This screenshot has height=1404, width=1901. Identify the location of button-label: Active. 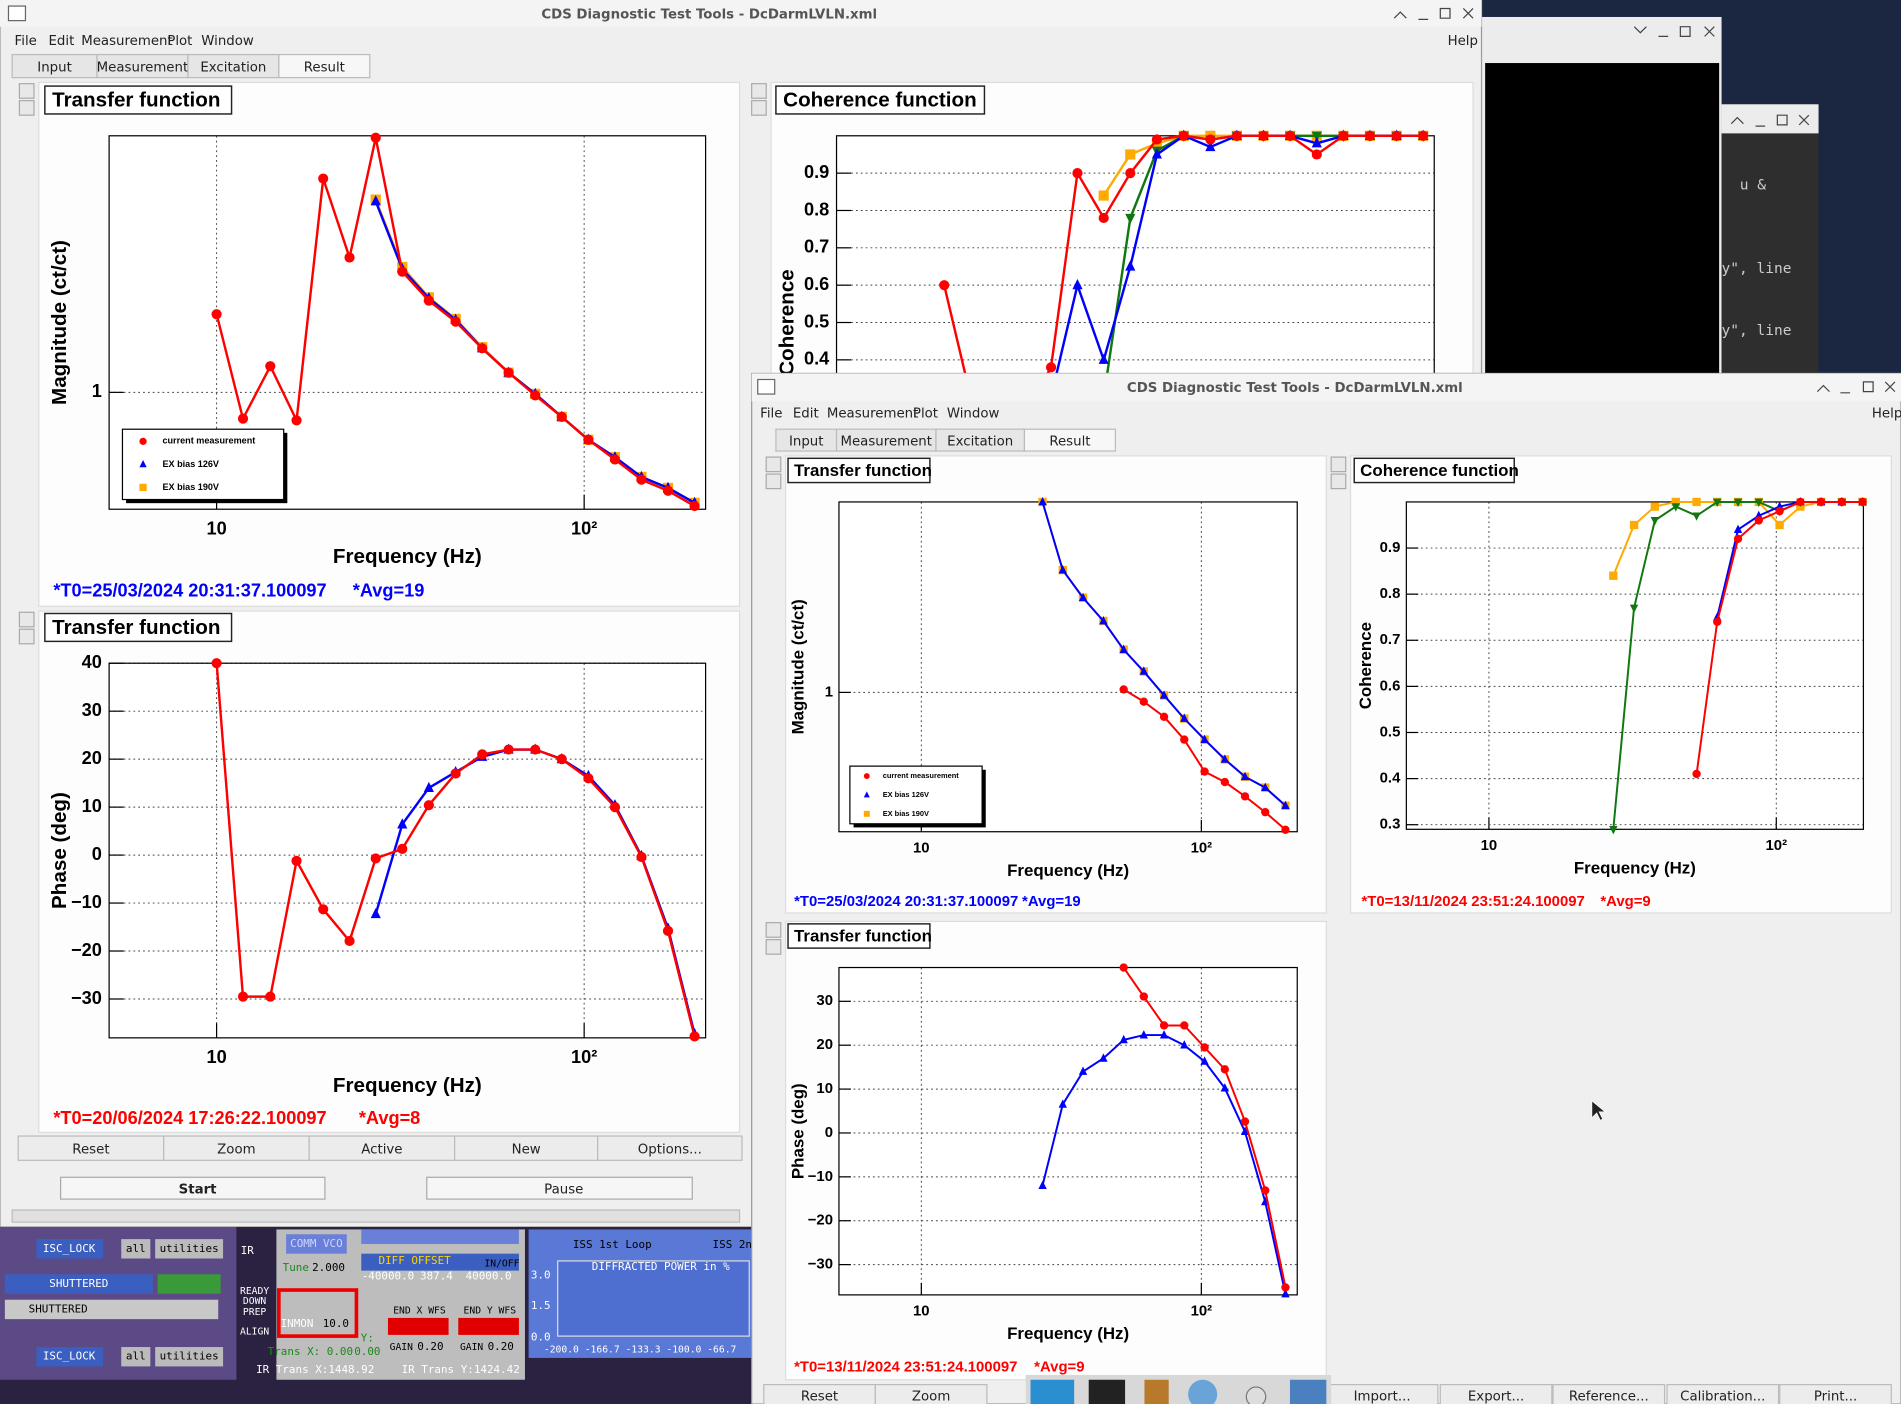
(381, 1149).